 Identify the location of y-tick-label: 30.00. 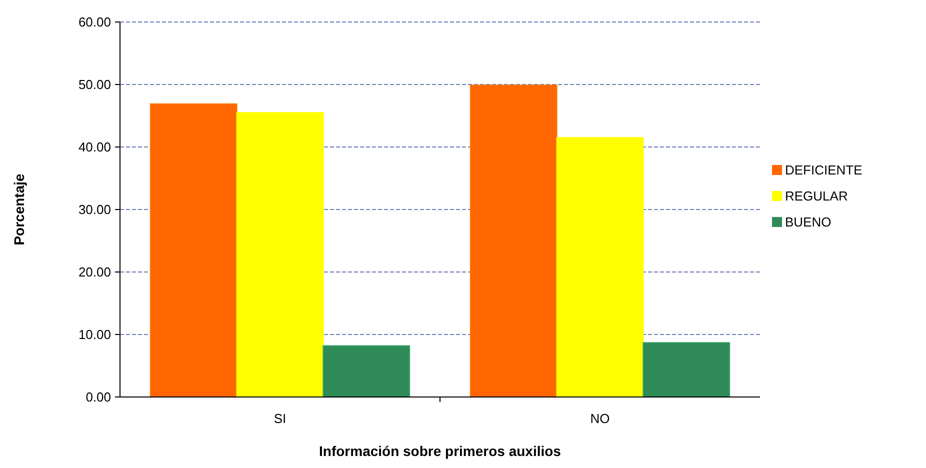
(94, 210).